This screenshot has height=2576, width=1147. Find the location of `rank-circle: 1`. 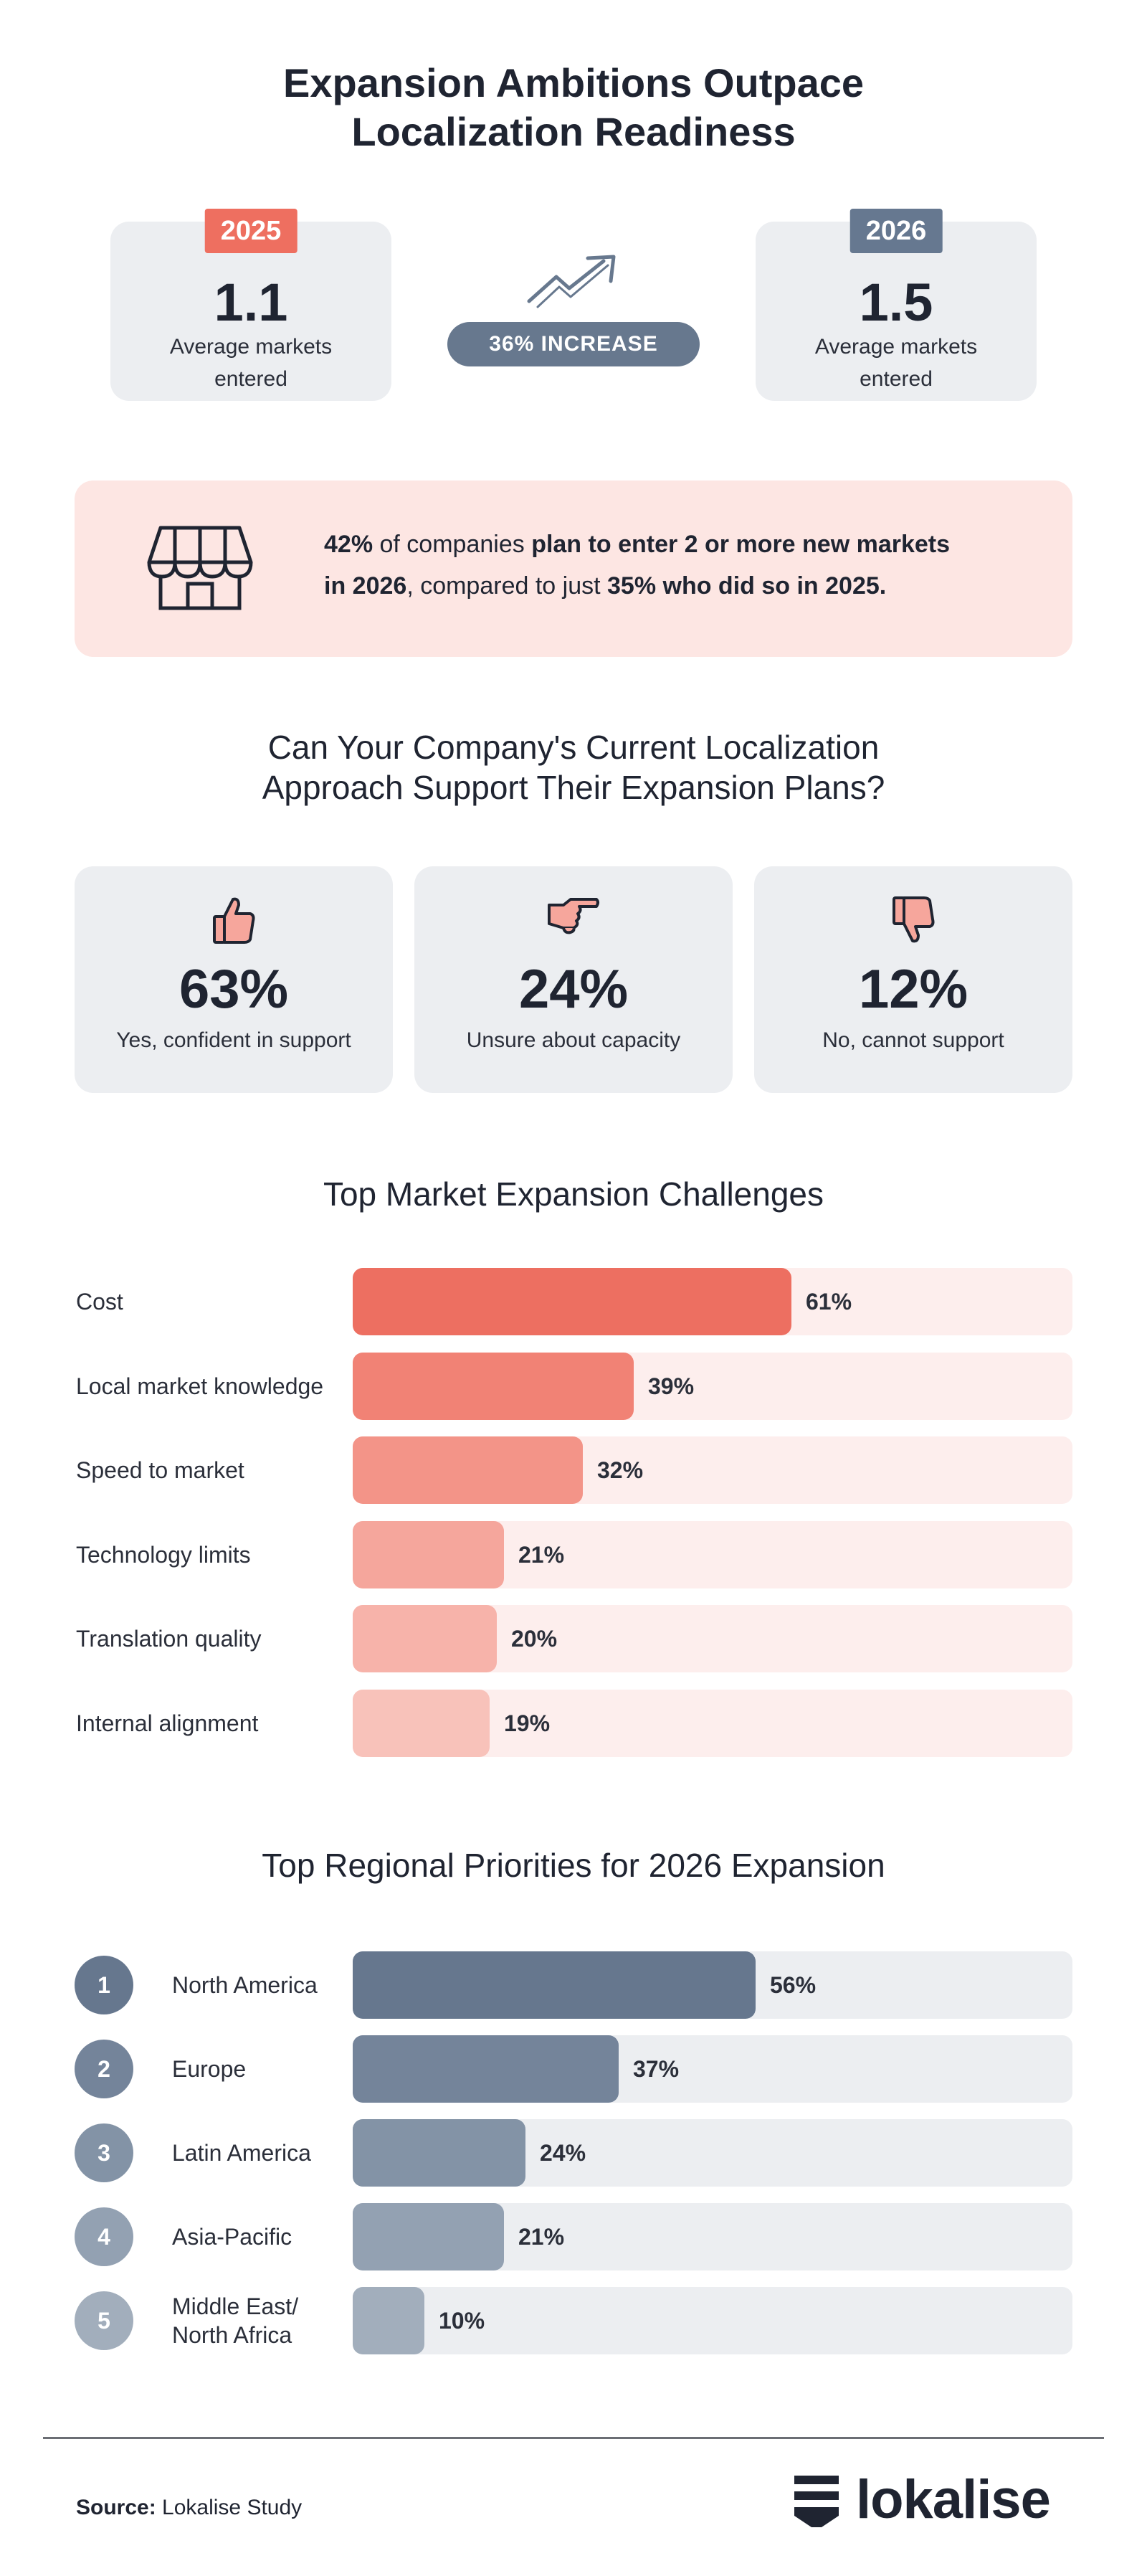

rank-circle: 1 is located at coordinates (104, 1985).